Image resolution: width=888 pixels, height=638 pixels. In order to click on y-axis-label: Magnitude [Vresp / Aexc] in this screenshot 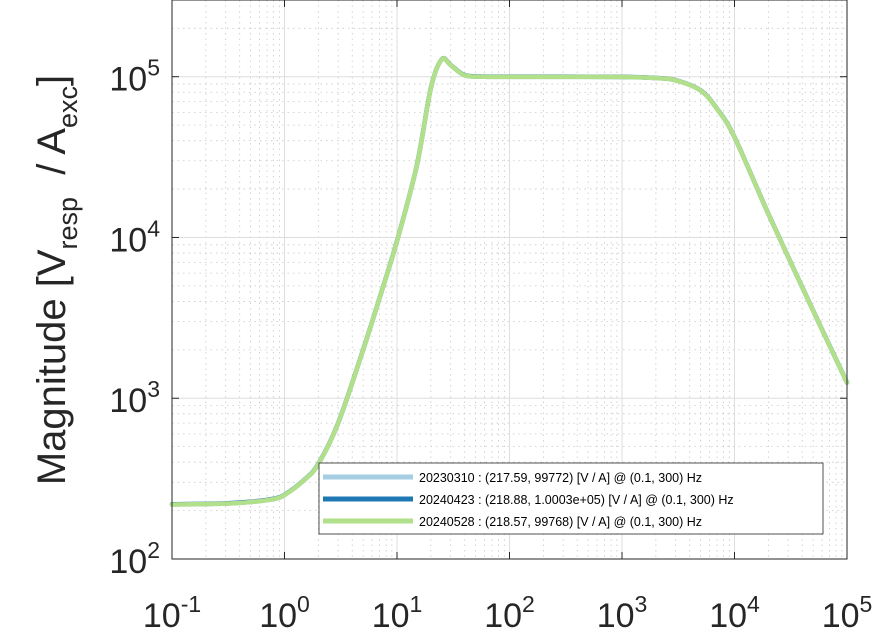, I will do `click(56, 280)`.